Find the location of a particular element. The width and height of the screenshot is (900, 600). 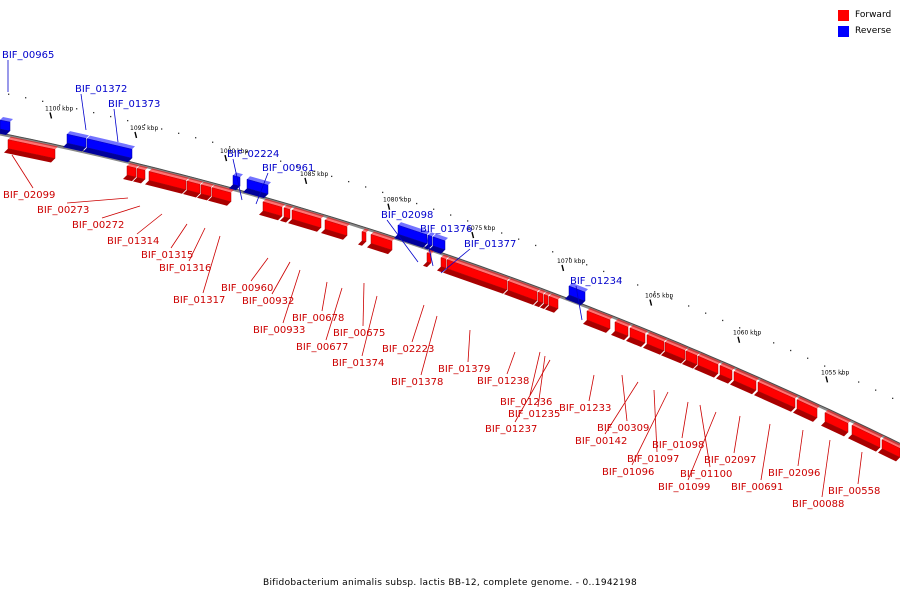

forward-label-30: BIF_00691 is located at coordinates (757, 458).